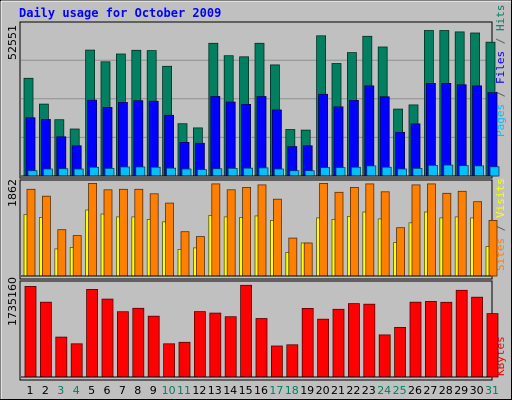 This screenshot has width=512, height=400. Describe the element at coordinates (500, 41) in the screenshot. I see `legend-sep: /` at that location.